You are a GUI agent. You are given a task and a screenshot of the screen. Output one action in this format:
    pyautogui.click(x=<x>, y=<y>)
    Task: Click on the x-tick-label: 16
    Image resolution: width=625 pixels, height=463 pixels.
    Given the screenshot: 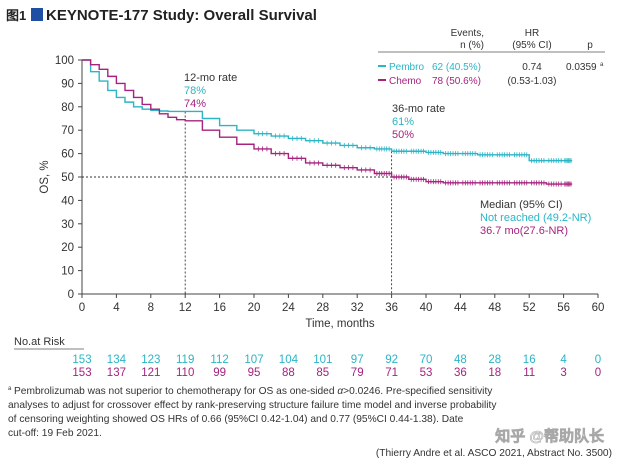 What is the action you would take?
    pyautogui.click(x=219, y=308)
    